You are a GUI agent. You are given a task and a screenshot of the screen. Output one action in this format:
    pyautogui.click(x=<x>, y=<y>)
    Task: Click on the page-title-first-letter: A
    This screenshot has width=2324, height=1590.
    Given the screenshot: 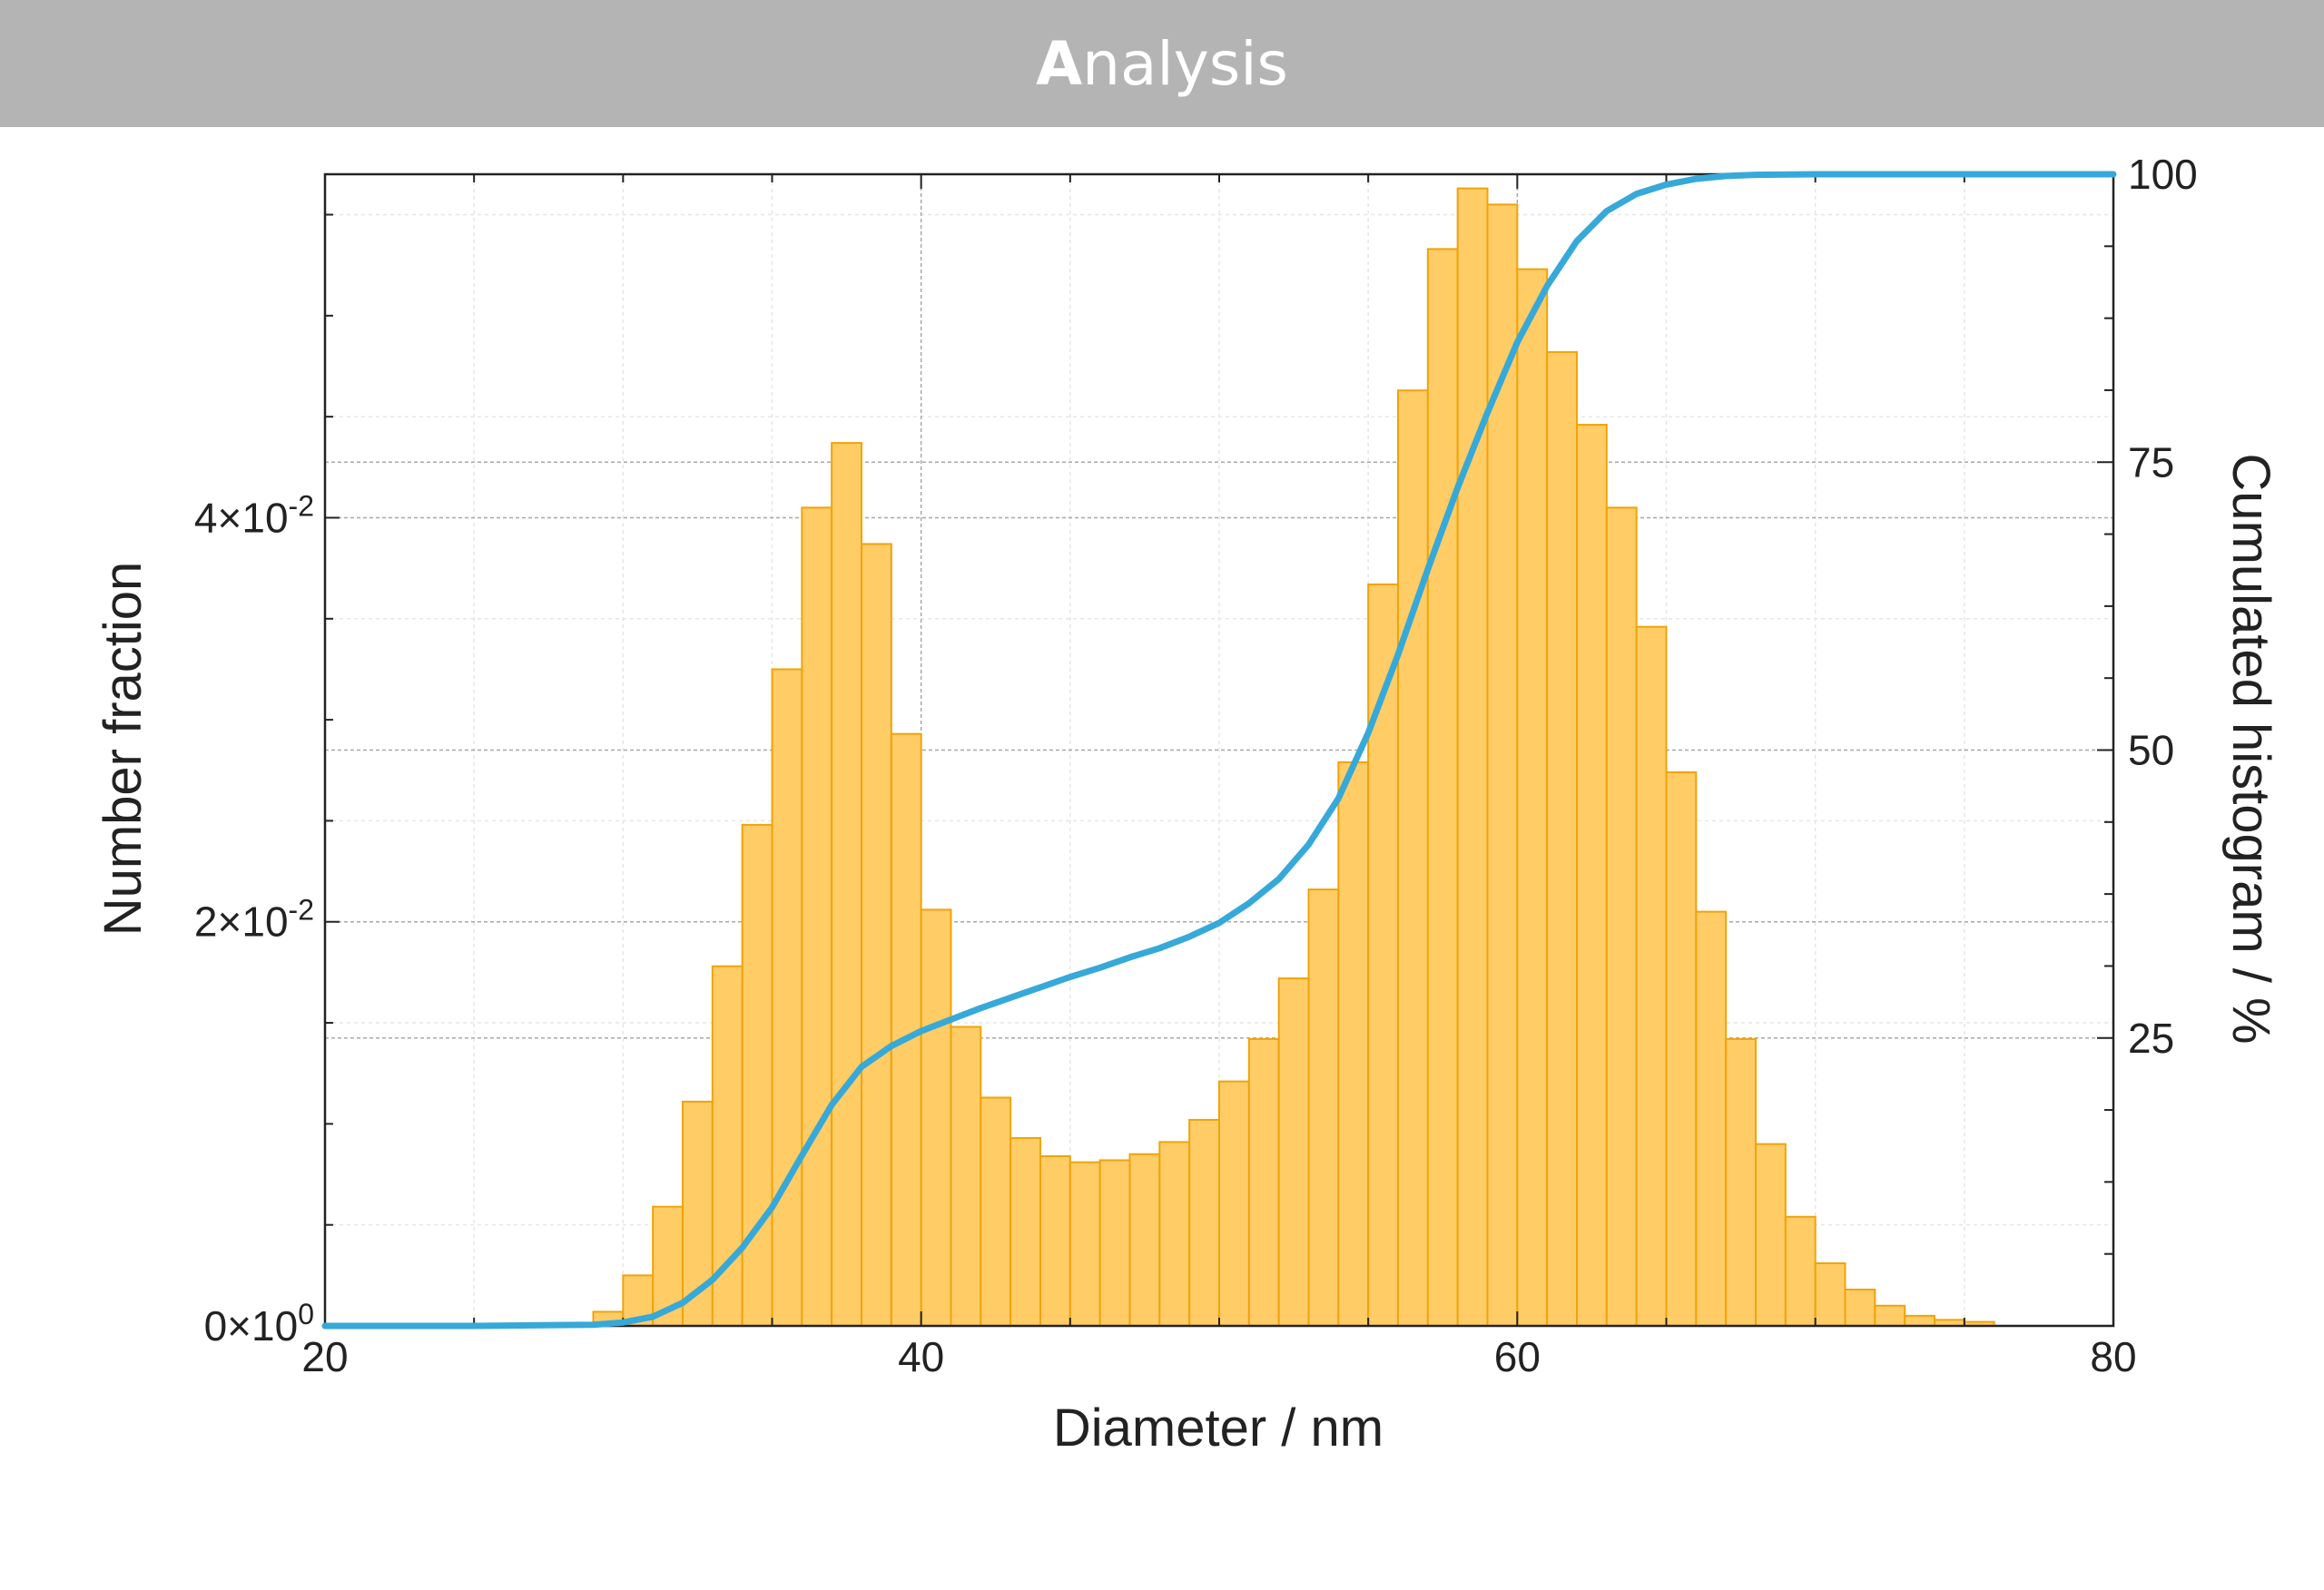 What is the action you would take?
    pyautogui.click(x=1059, y=63)
    